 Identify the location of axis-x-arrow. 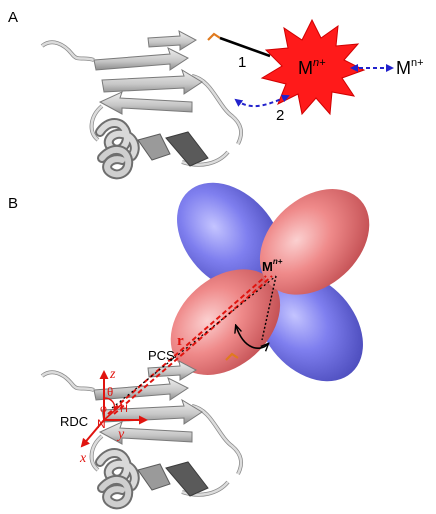
(92, 433).